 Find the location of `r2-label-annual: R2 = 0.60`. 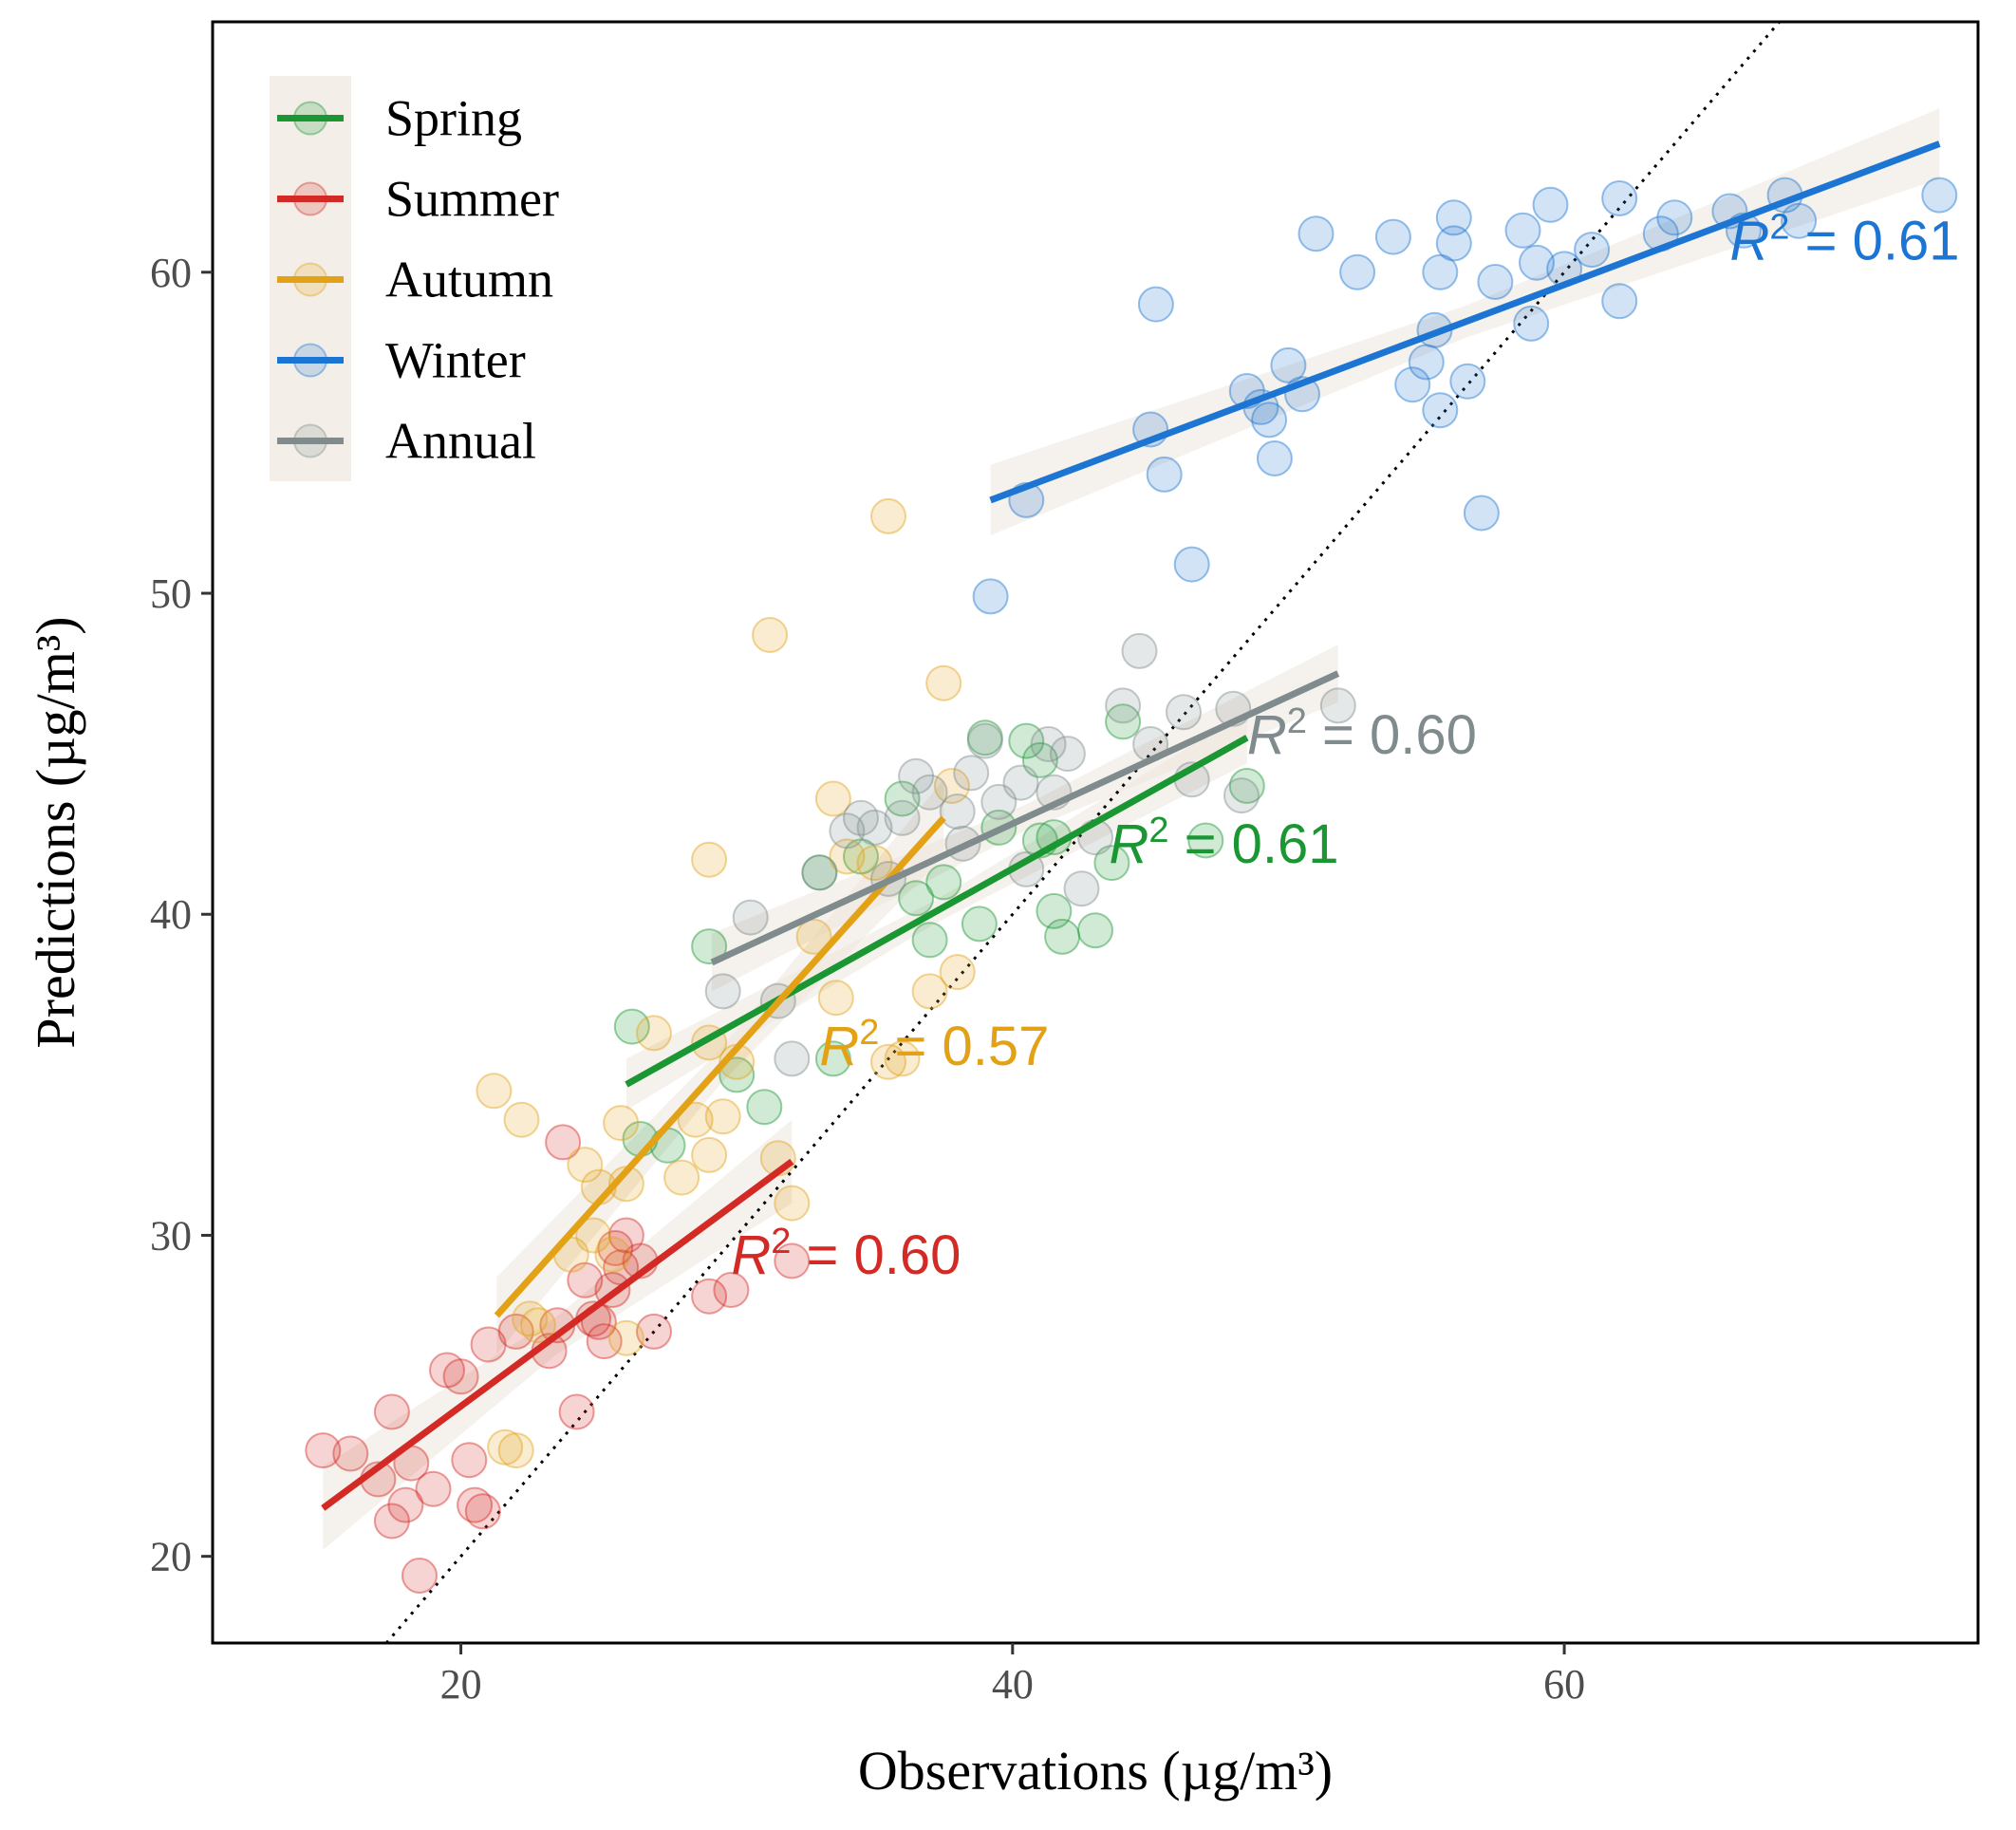

r2-label-annual: R2 = 0.60 is located at coordinates (1362, 733).